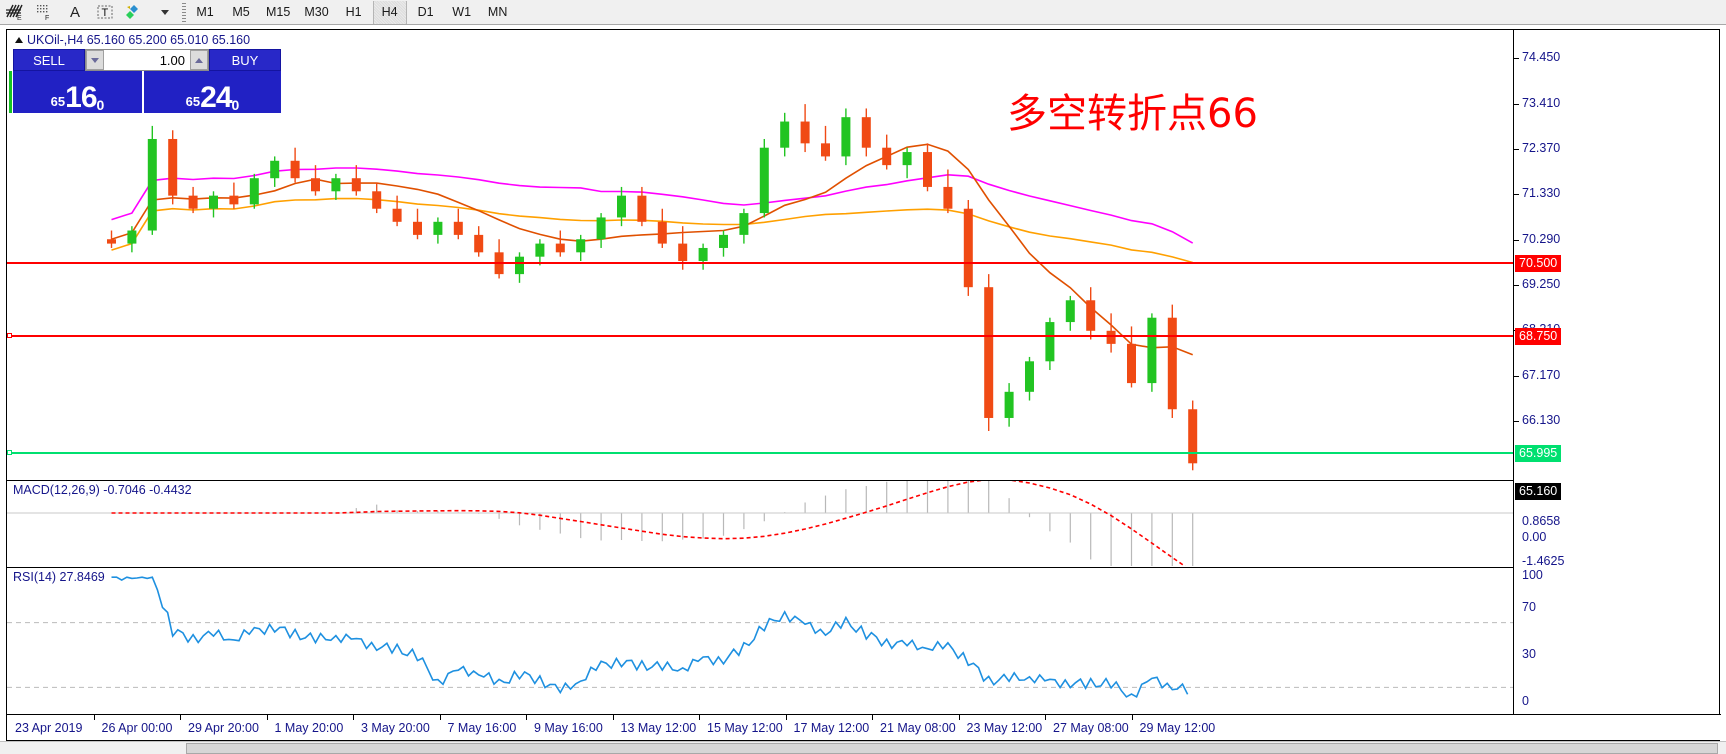 Image resolution: width=1726 pixels, height=754 pixels. What do you see at coordinates (462, 12) in the screenshot?
I see `timeframe-w1: W1` at bounding box center [462, 12].